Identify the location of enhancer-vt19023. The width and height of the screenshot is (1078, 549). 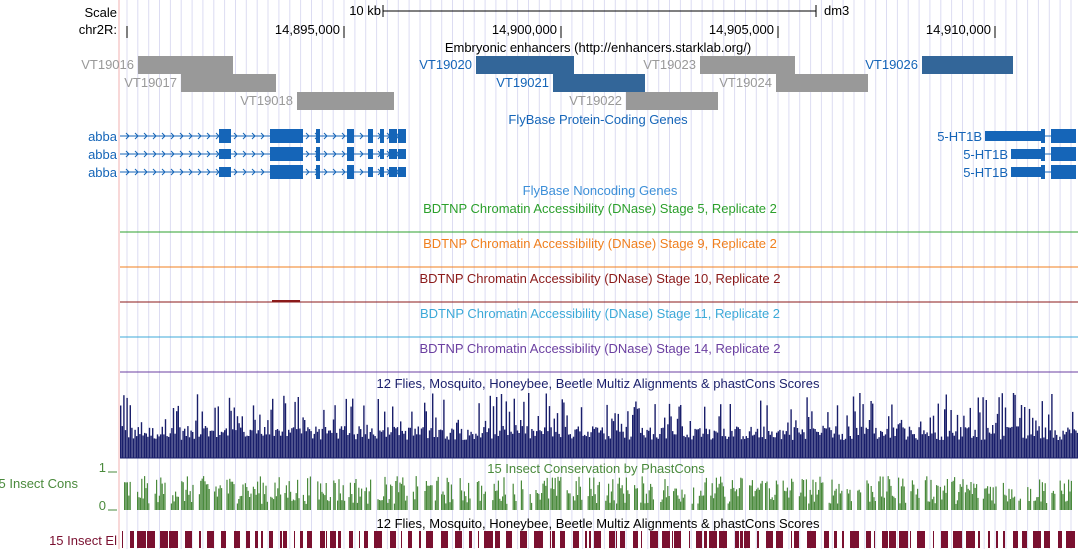
(747, 65).